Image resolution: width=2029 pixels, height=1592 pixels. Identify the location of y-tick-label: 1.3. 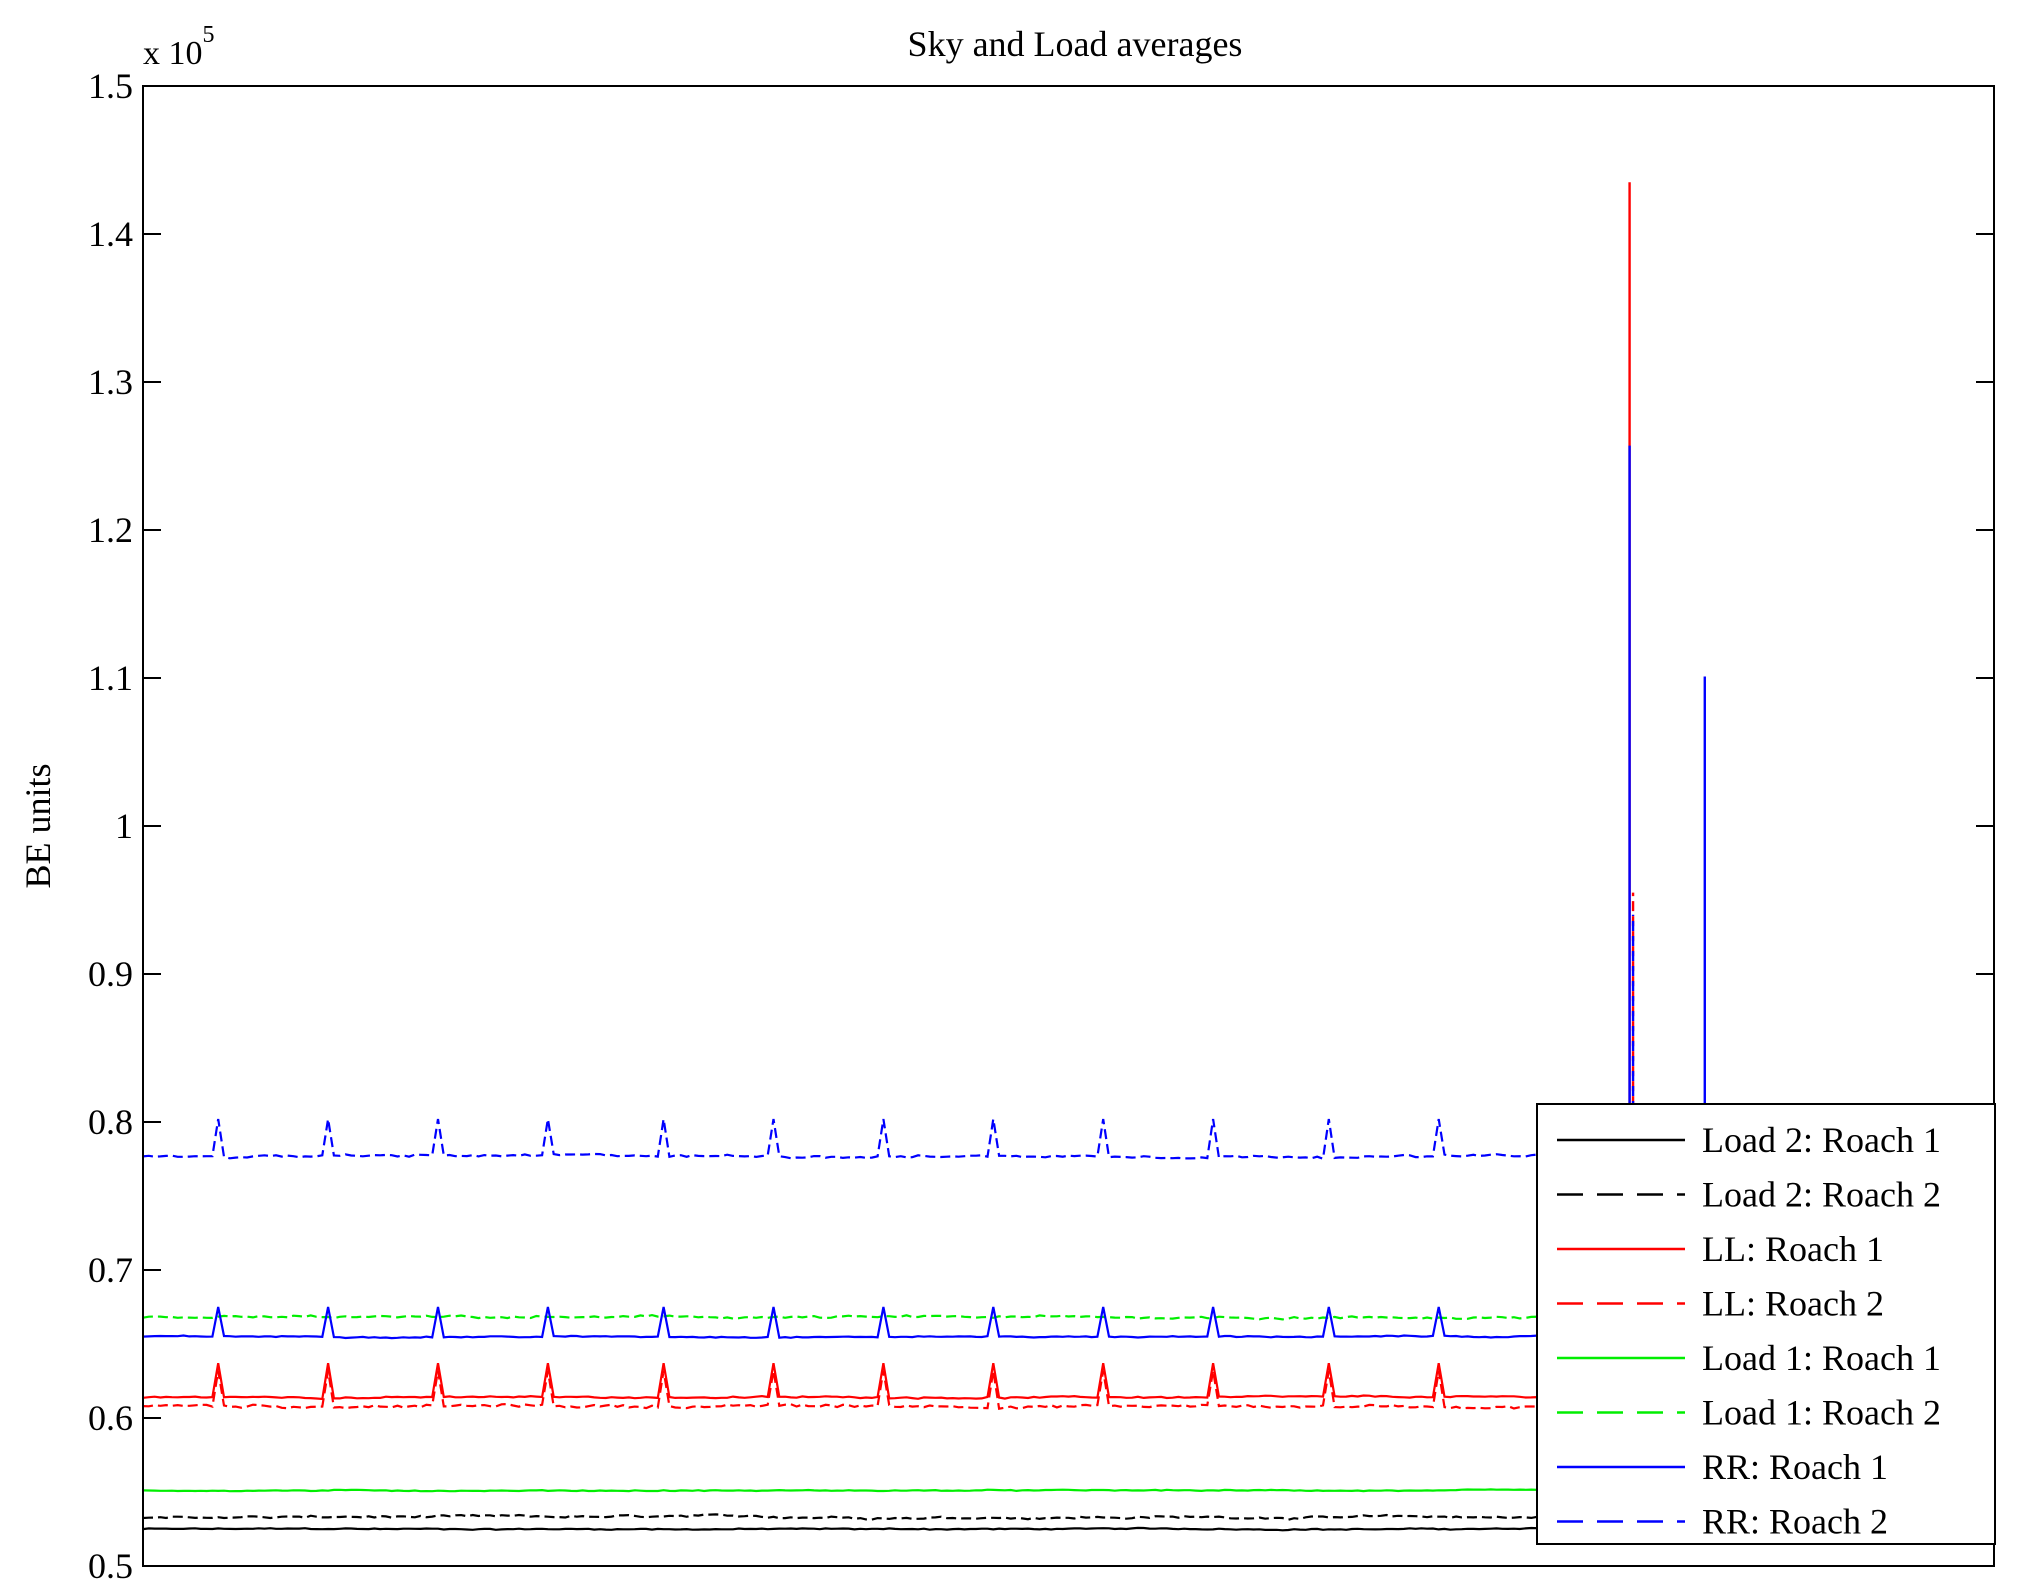
(110, 382).